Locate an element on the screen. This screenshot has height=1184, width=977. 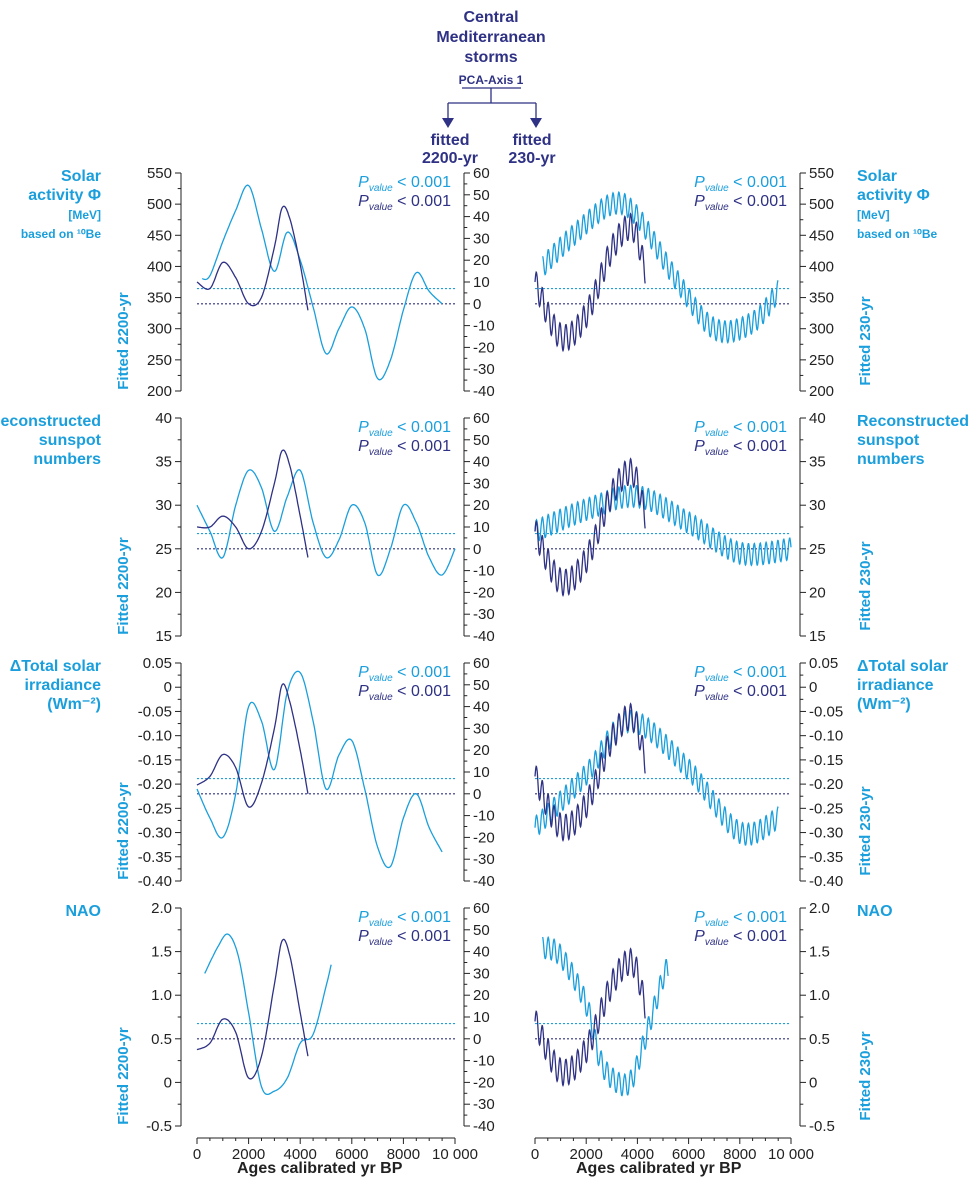
row-label-right: irradiance is located at coordinates (895, 685).